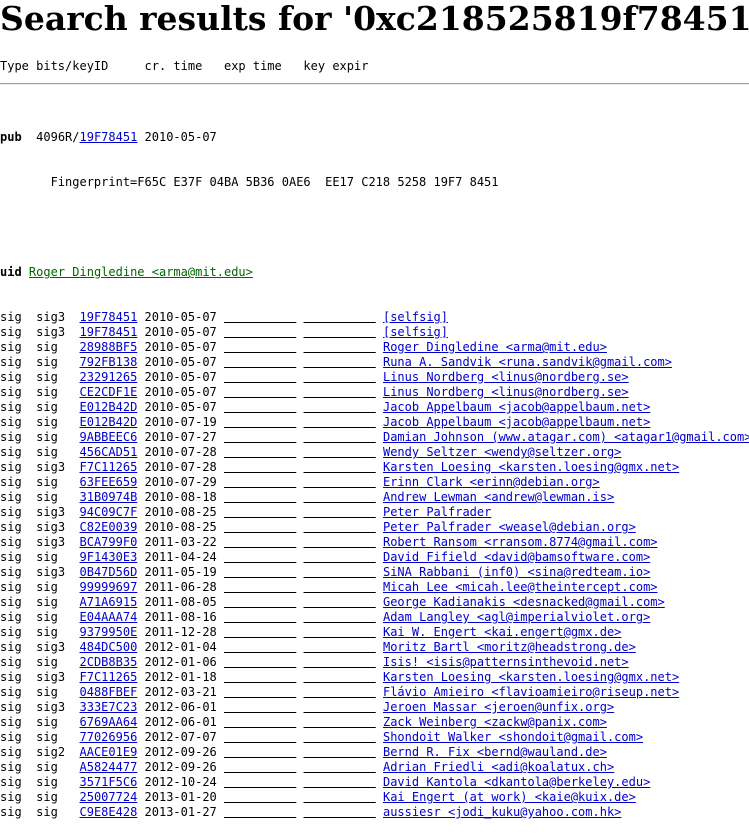 The image size is (749, 835). I want to click on sig-date: 2010-05-07, so click(180, 332).